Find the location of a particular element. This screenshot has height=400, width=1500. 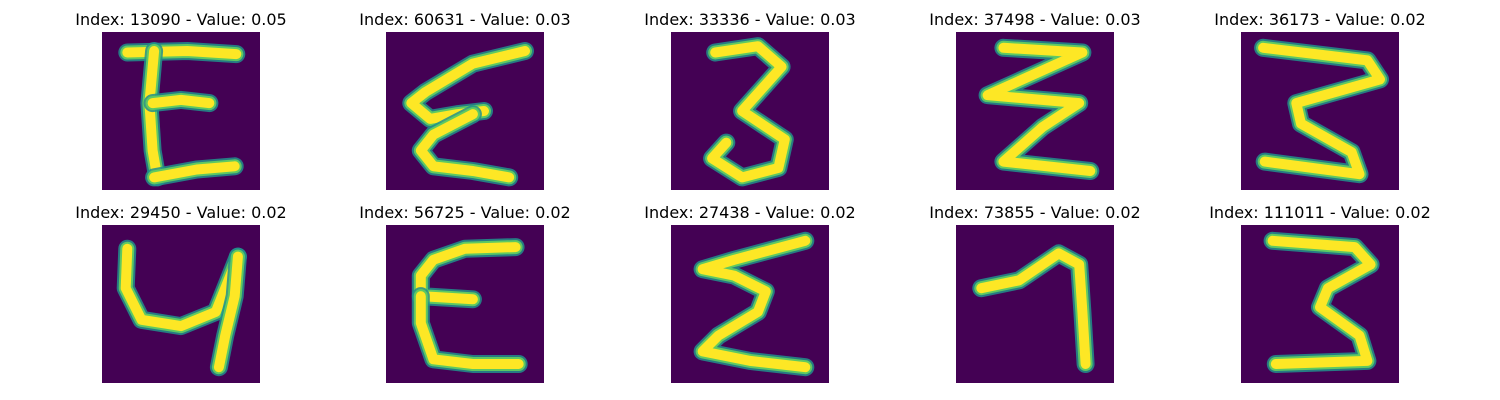

grid-cell: Index: 29450 - Value: 0.02 is located at coordinates (181, 293).